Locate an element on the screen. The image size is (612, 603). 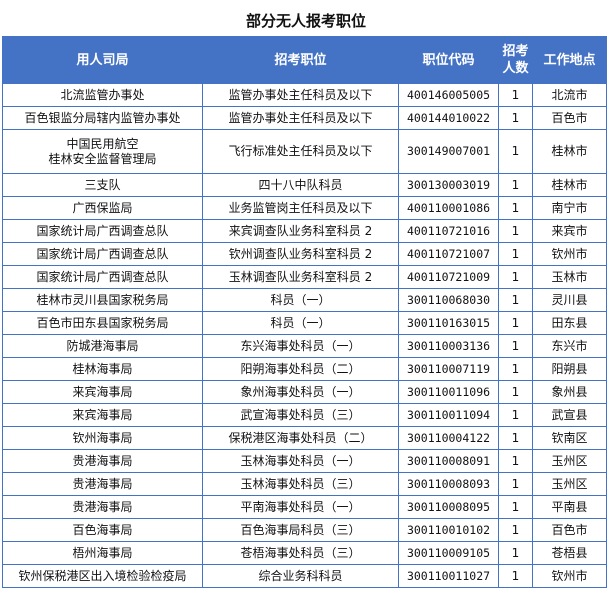
table-row: 来宾海事局 象州海事处科员（一） 300110011096 1 象州县 is located at coordinates (304, 392).